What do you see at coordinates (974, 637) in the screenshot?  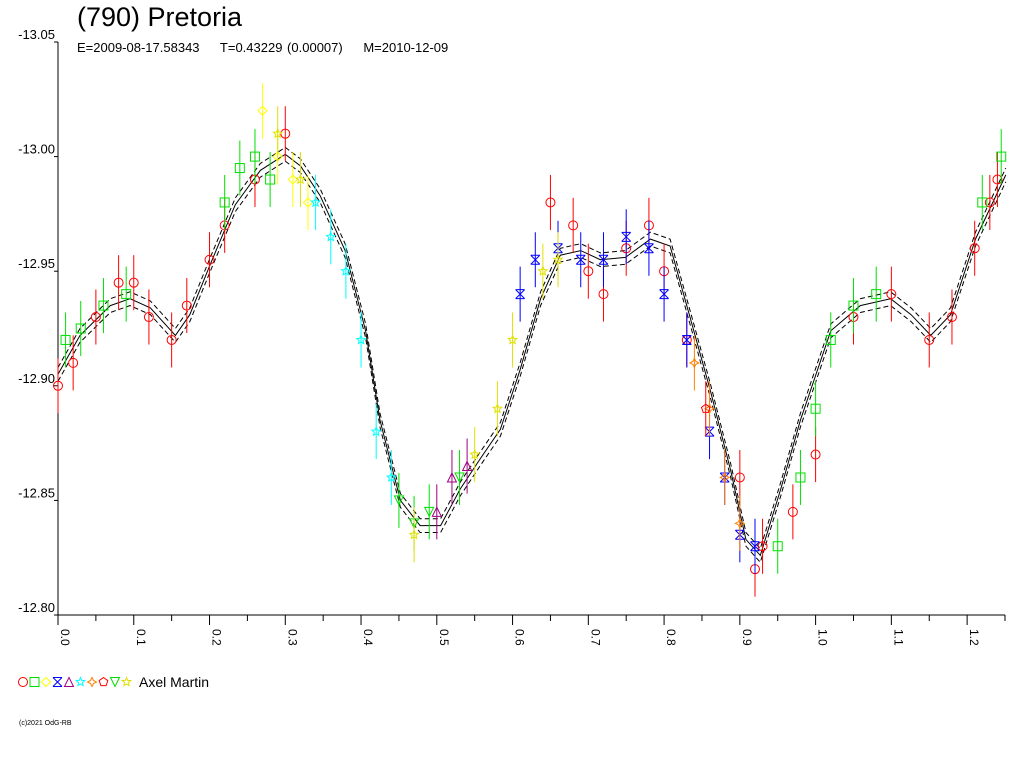 I see `x-tick-label: 1.2` at bounding box center [974, 637].